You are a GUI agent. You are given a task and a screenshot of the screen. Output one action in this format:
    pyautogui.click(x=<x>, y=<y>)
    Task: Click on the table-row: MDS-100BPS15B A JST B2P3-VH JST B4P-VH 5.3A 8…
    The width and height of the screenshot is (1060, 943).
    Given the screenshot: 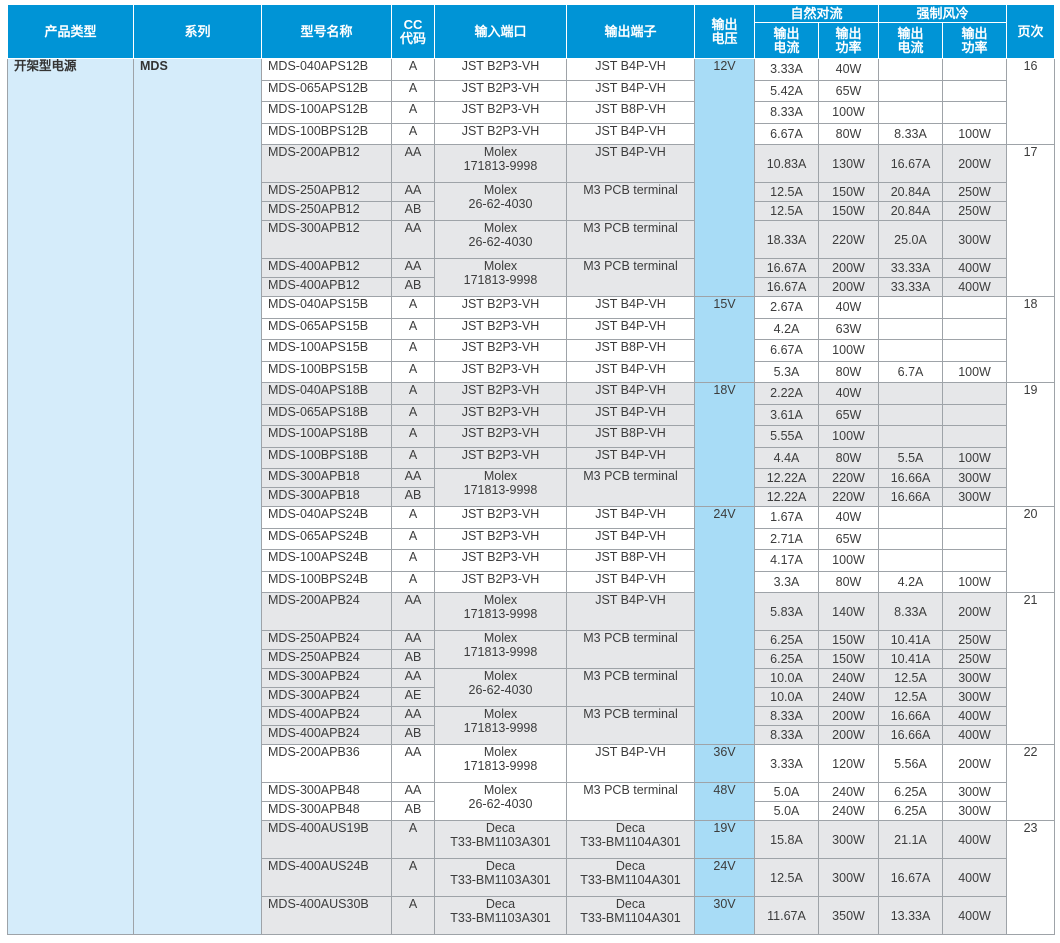 What is the action you would take?
    pyautogui.click(x=531, y=371)
    